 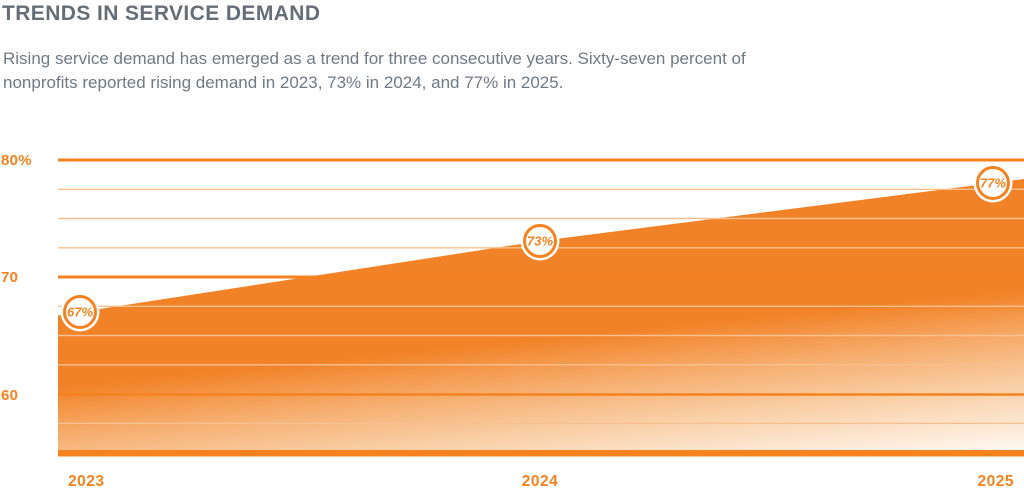 I want to click on page-title: TRENDS IN SERVICE DEMAND, so click(x=161, y=13).